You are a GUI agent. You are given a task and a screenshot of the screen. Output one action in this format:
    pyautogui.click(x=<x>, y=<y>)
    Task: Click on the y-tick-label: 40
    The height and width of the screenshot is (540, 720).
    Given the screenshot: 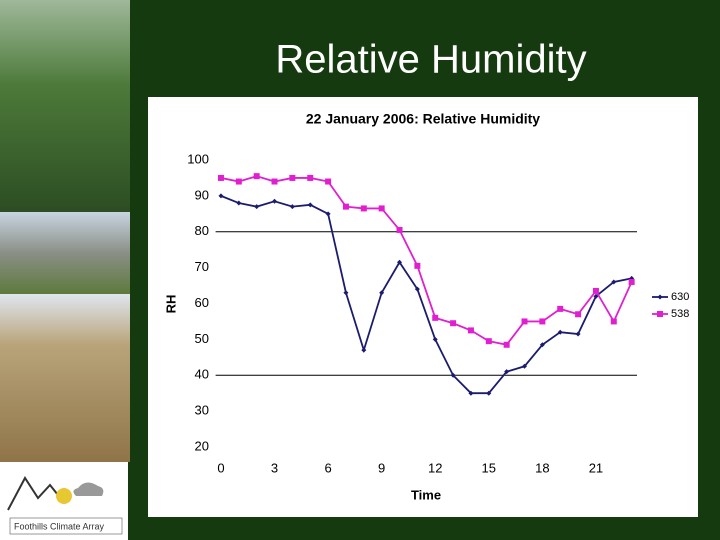 What is the action you would take?
    pyautogui.click(x=202, y=374)
    